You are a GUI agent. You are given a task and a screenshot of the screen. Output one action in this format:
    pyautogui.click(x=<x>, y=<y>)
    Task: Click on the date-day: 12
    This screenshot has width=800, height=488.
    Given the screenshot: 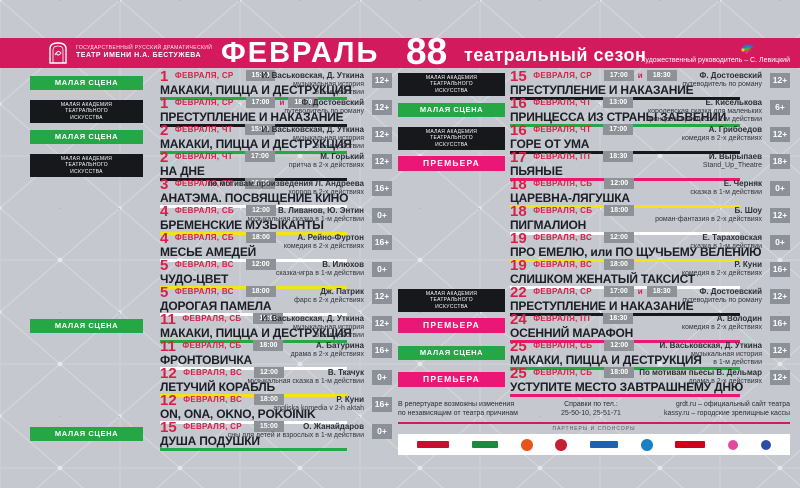 What is the action you would take?
    pyautogui.click(x=168, y=373)
    